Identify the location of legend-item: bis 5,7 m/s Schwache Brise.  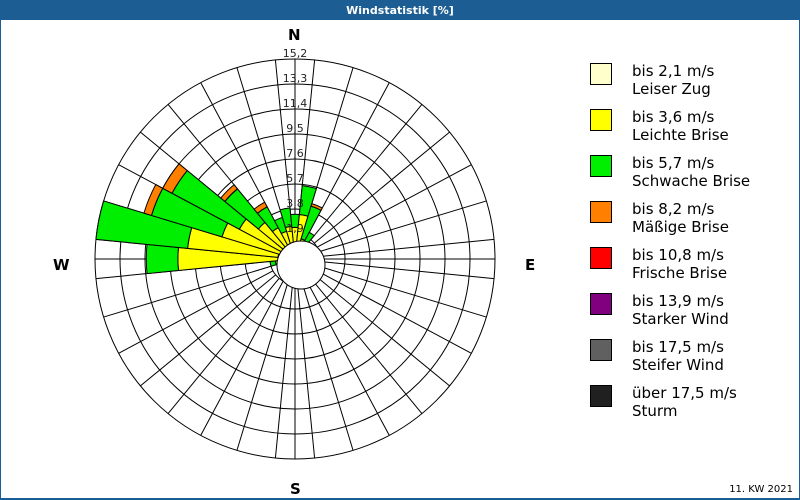
(690, 177).